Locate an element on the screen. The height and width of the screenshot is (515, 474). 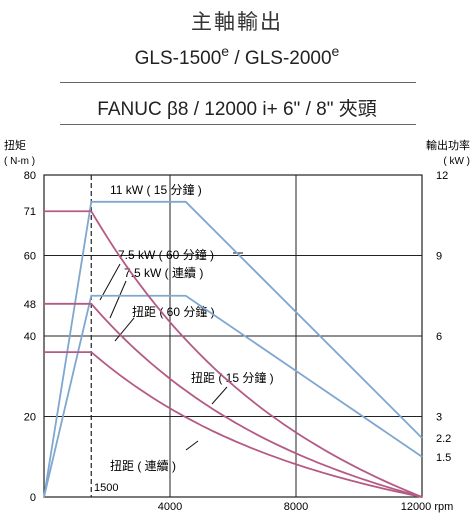
x-tick-label: 4000 is located at coordinates (170, 507).